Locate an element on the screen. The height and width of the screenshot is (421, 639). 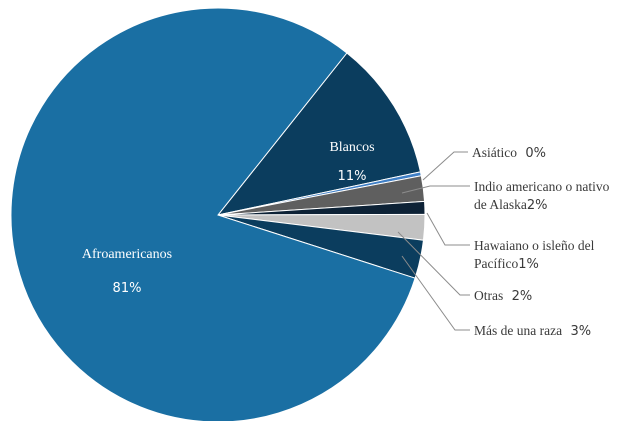
slice-label-indio-text: Indio americano o nativo is located at coordinates (542, 186).